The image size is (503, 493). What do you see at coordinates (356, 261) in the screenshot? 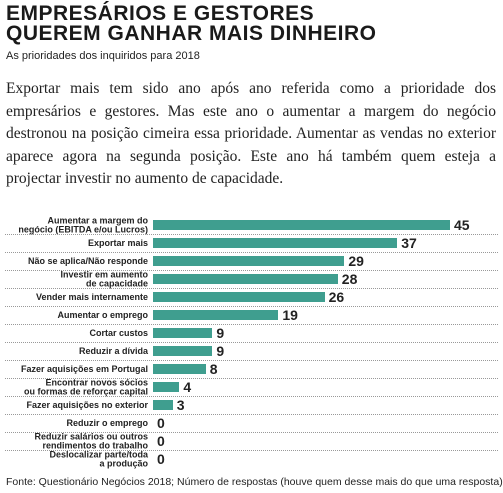
I see `value-label: 29` at bounding box center [356, 261].